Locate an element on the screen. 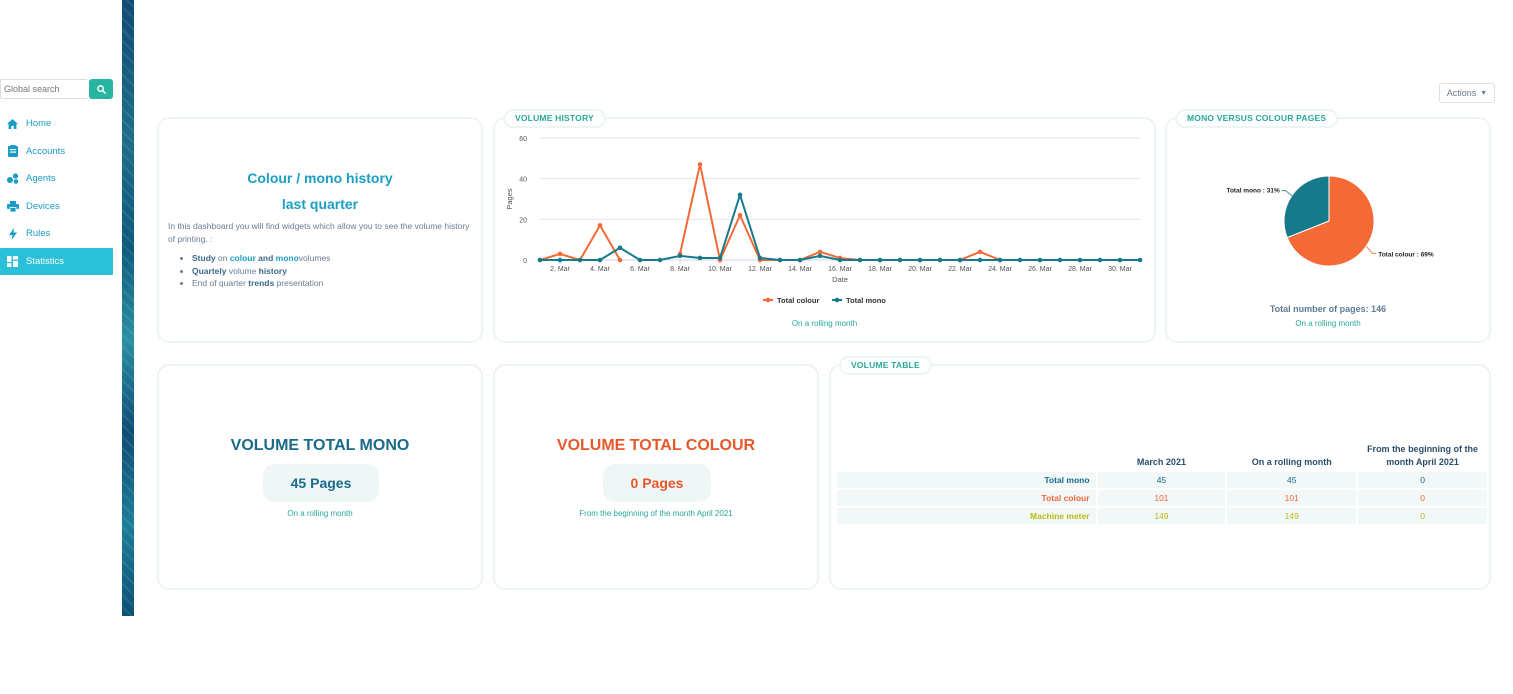 The width and height of the screenshot is (1513, 694). list-item: End of quarter trends presentation is located at coordinates (261, 283).